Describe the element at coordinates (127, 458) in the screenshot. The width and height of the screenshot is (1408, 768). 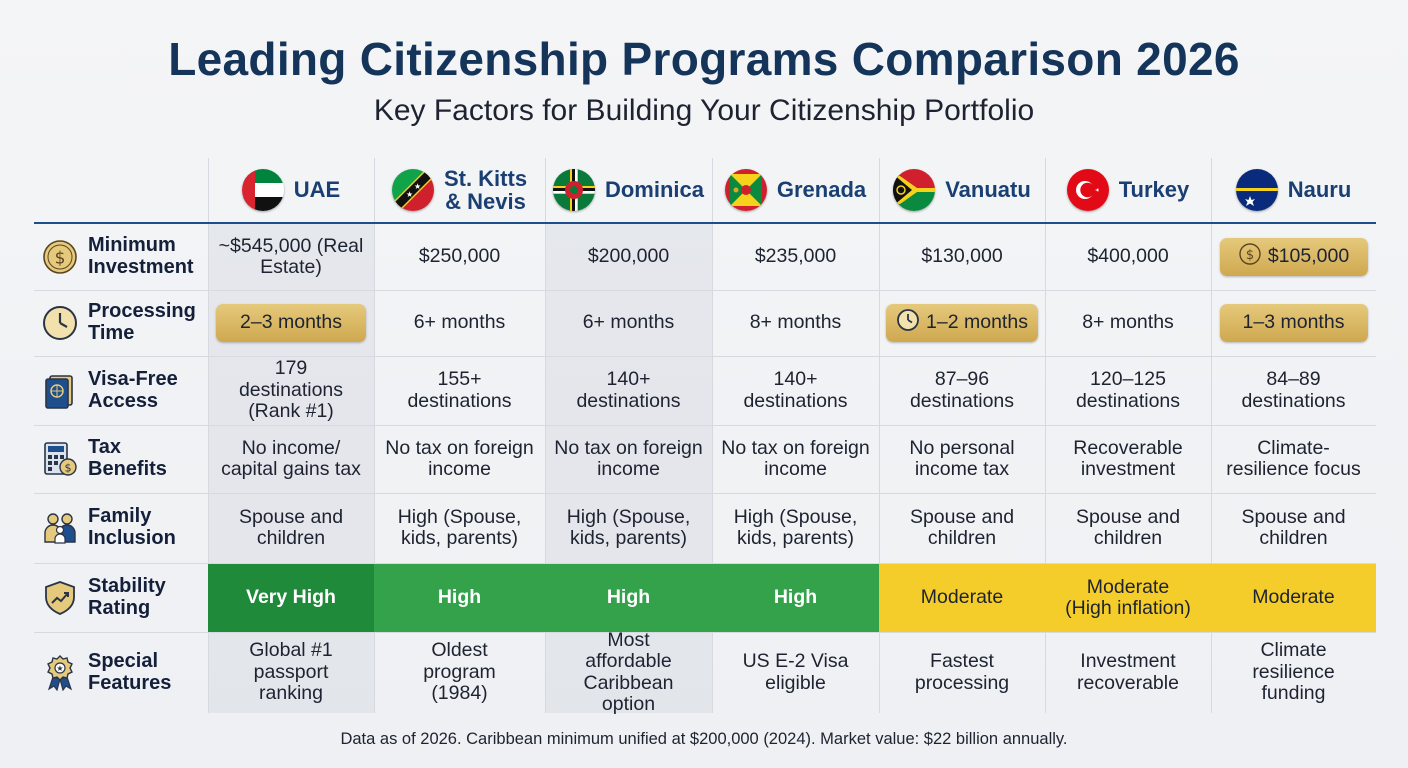
I see `row-label-text: Tax Benefits` at that location.